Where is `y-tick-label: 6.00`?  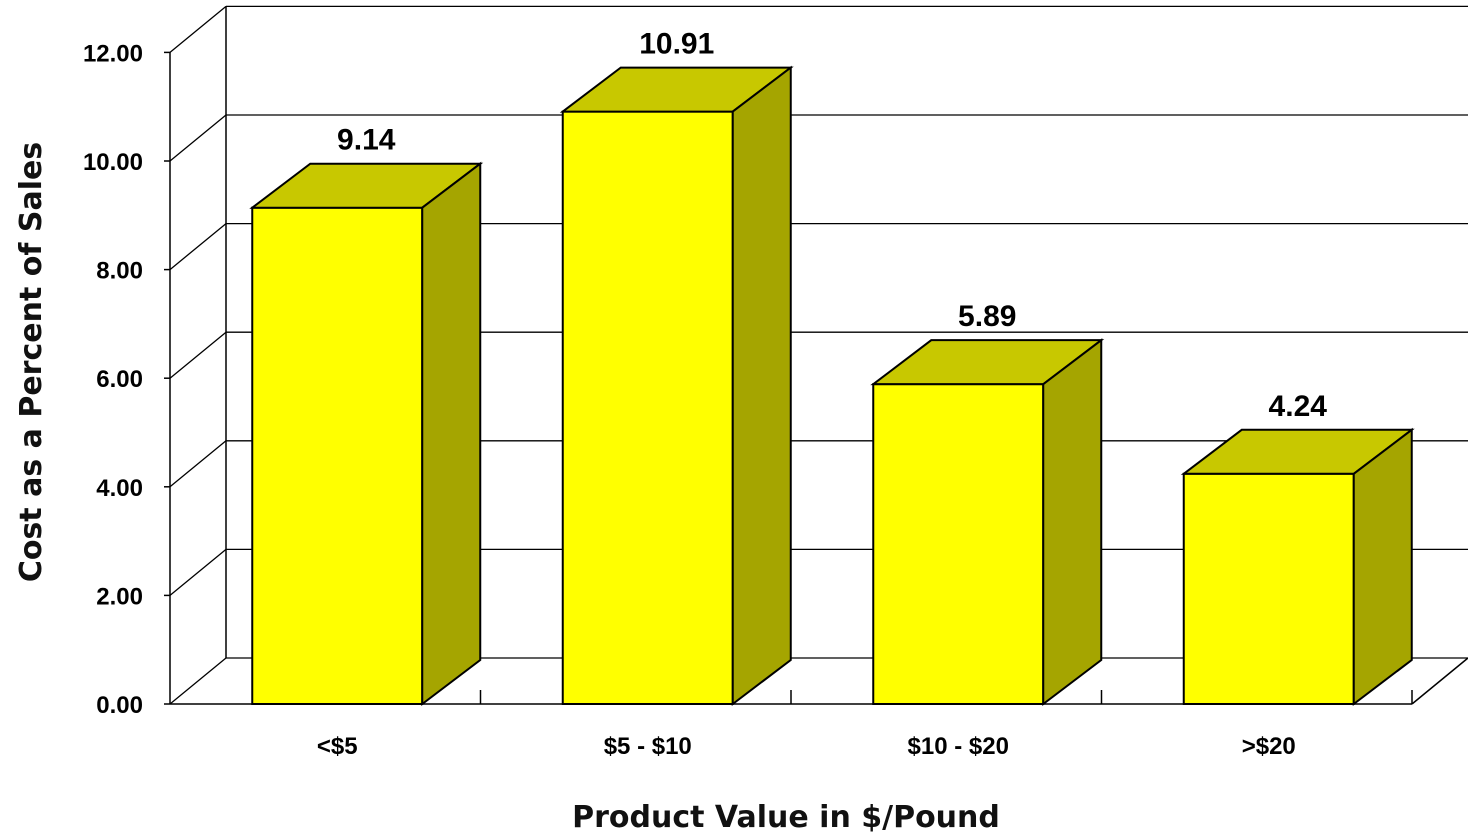 y-tick-label: 6.00 is located at coordinates (119, 379).